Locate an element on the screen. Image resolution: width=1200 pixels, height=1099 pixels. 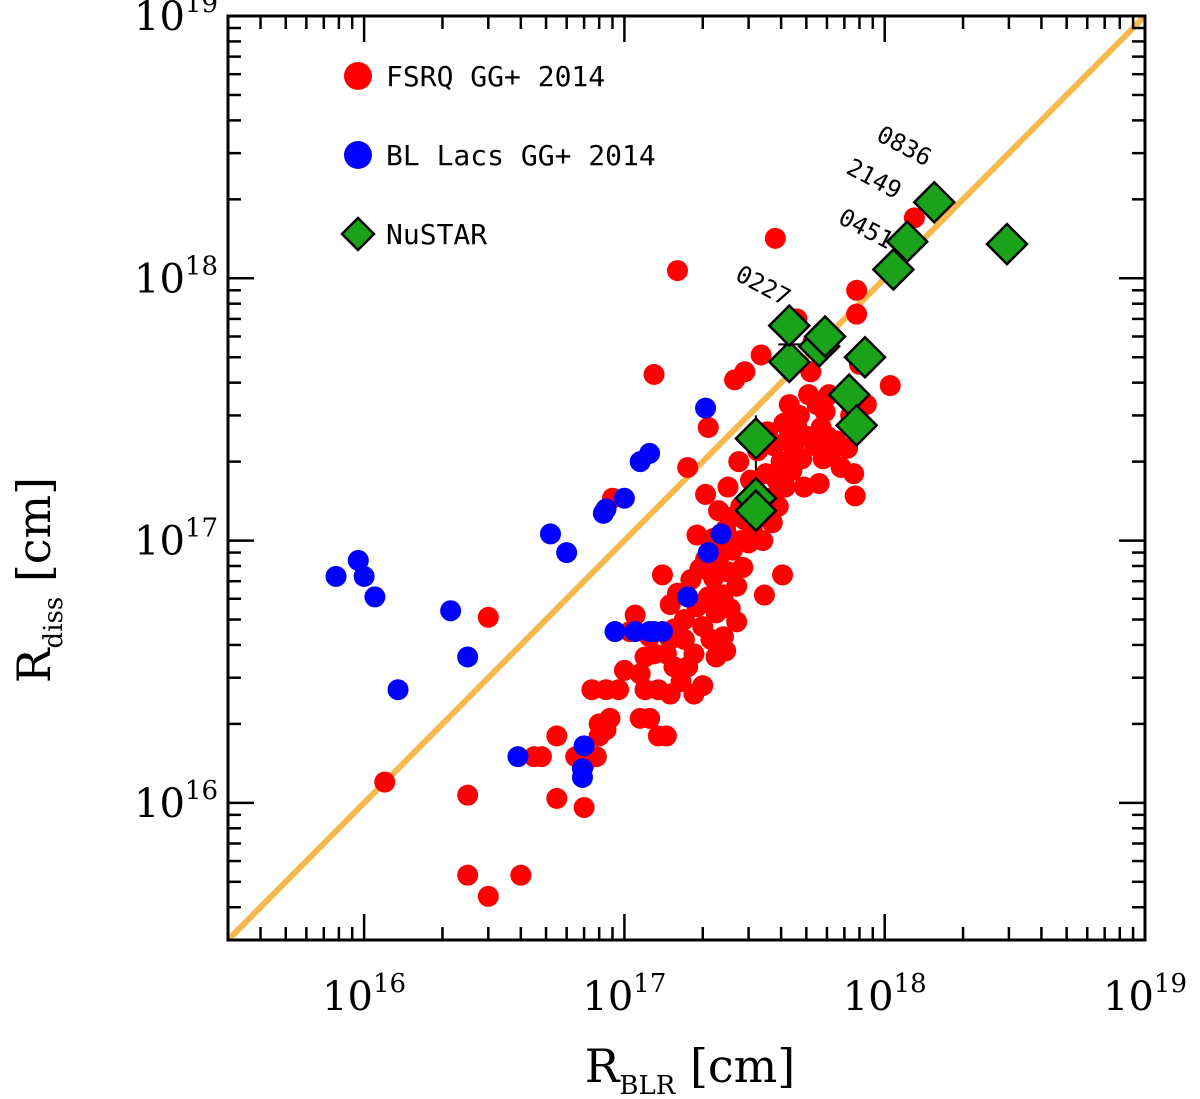
legend: FSRQ GG+ 2014 BL Lacs GG+ 2014 NuSTAR is located at coordinates (498, 156).